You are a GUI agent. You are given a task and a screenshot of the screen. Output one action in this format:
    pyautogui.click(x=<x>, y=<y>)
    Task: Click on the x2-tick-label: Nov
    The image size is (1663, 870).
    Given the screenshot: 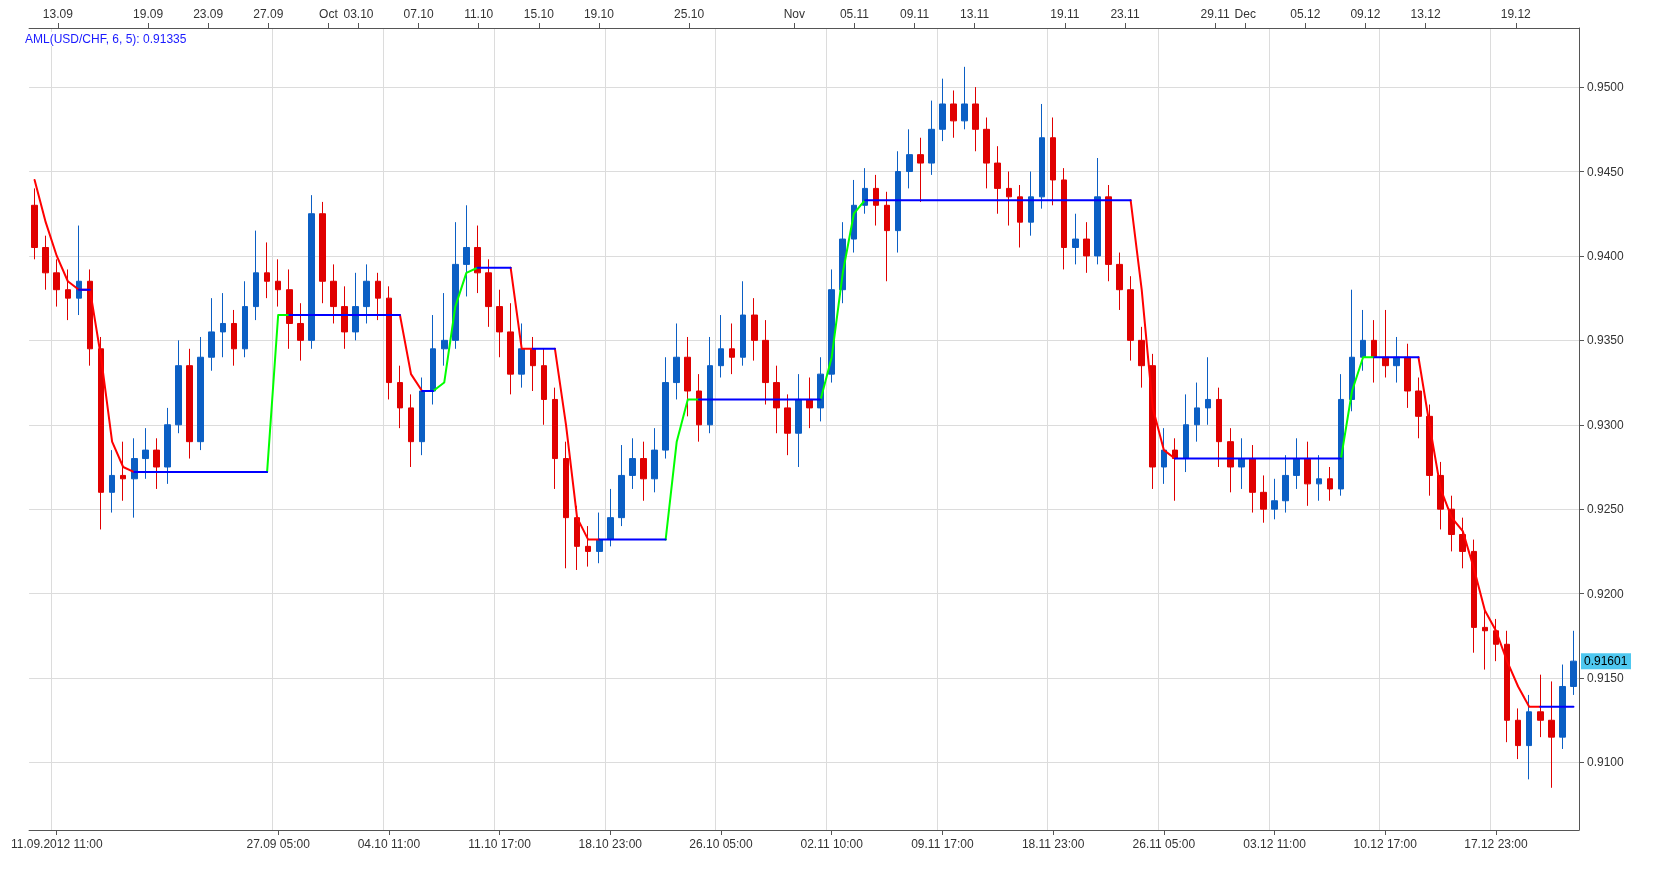 What is the action you would take?
    pyautogui.click(x=794, y=14)
    